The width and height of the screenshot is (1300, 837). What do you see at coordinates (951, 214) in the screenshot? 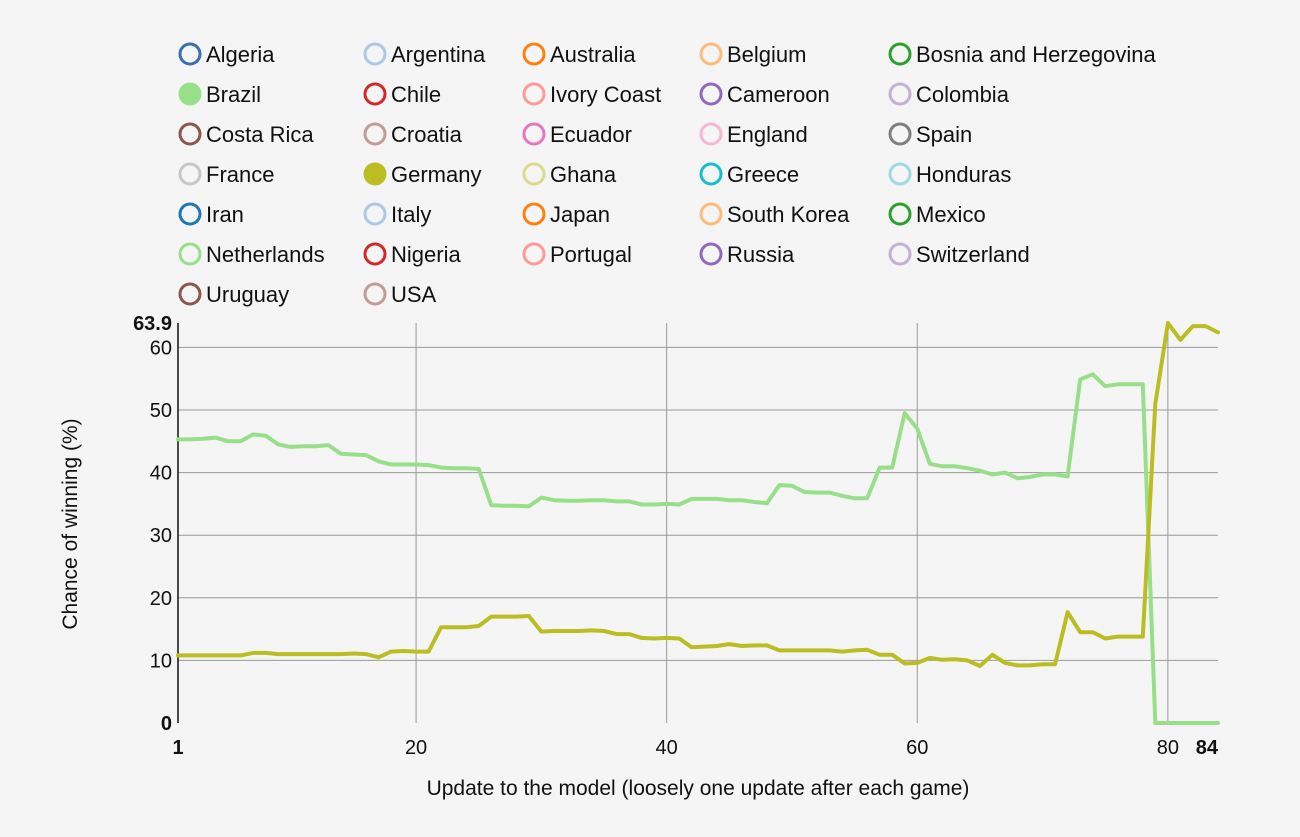
I see `legend-label: Mexico` at bounding box center [951, 214].